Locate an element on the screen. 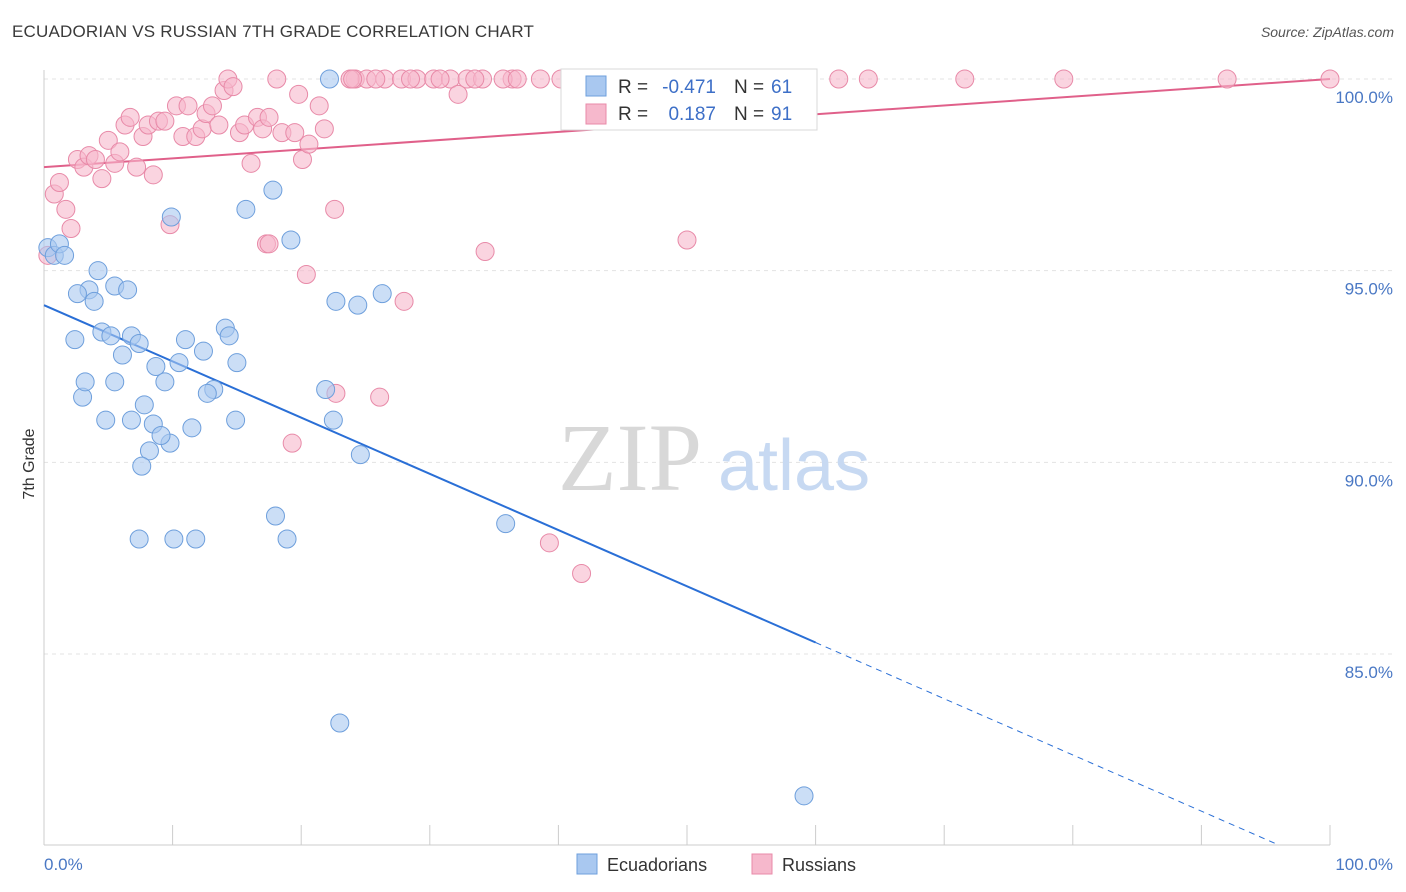 This screenshot has width=1406, height=892. legend-item-russians: Russians is located at coordinates (803, 864).